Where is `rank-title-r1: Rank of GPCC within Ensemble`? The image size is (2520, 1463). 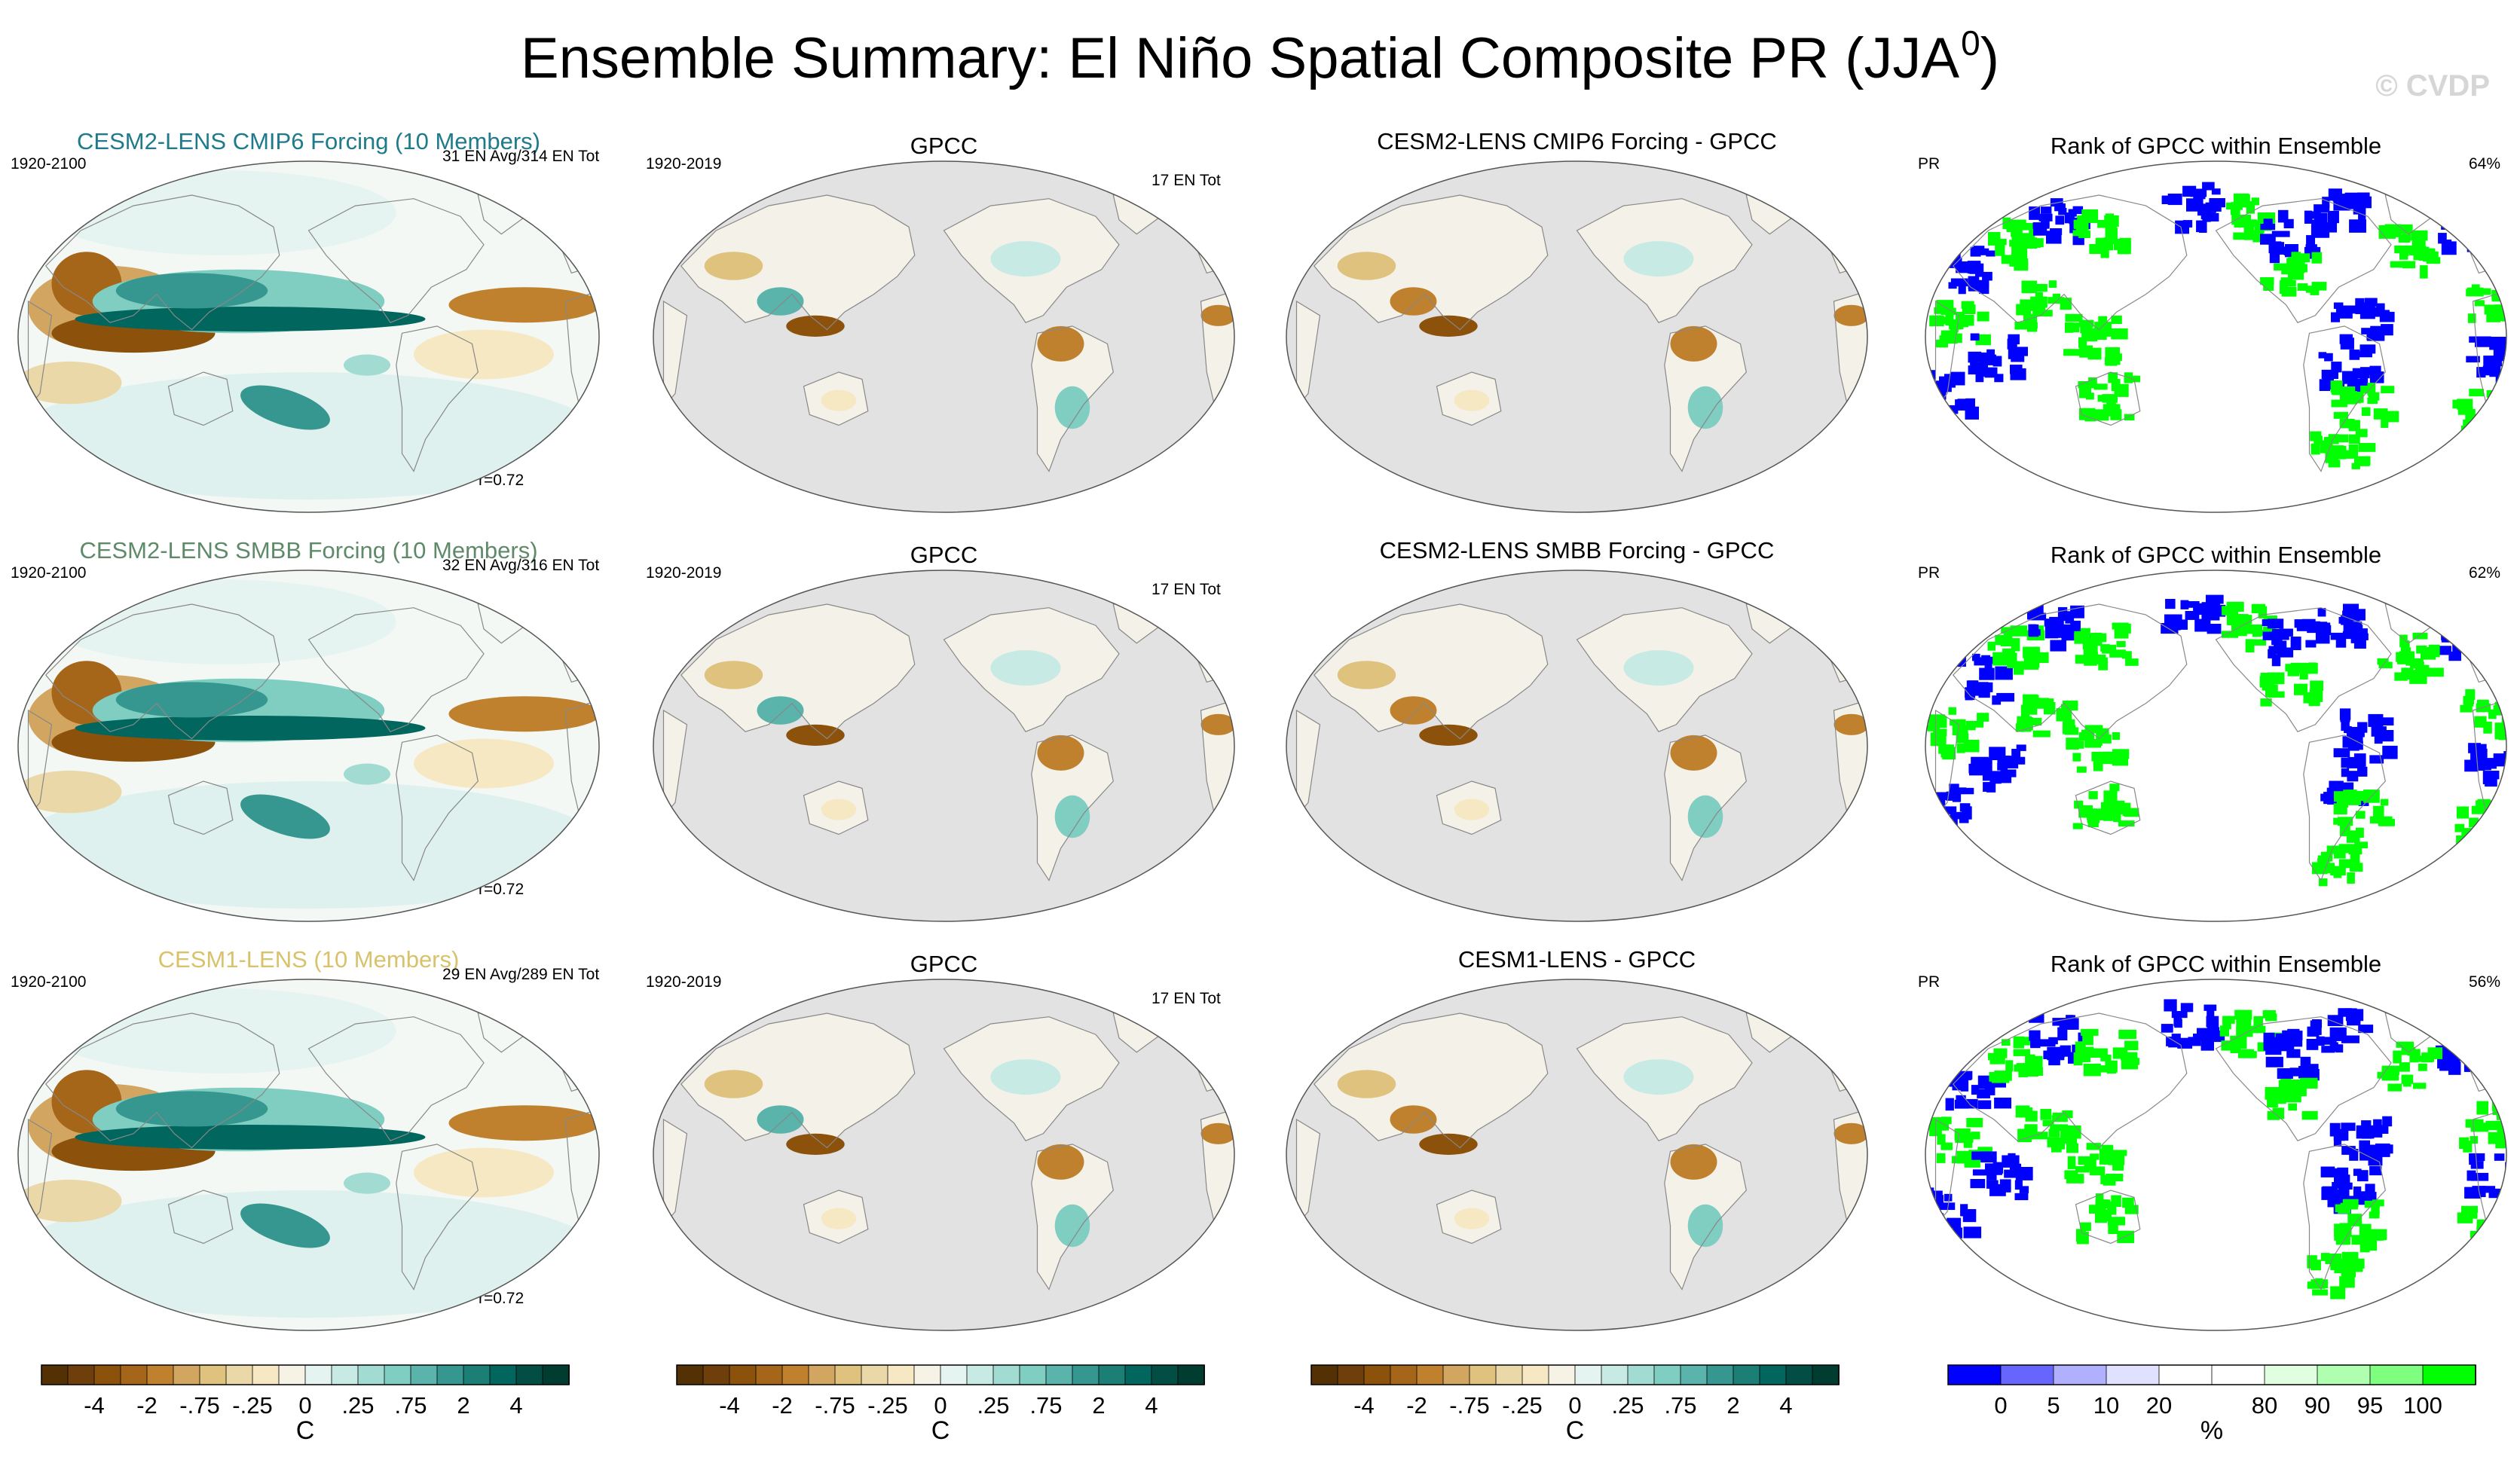 rank-title-r1: Rank of GPCC within Ensemble is located at coordinates (2216, 146).